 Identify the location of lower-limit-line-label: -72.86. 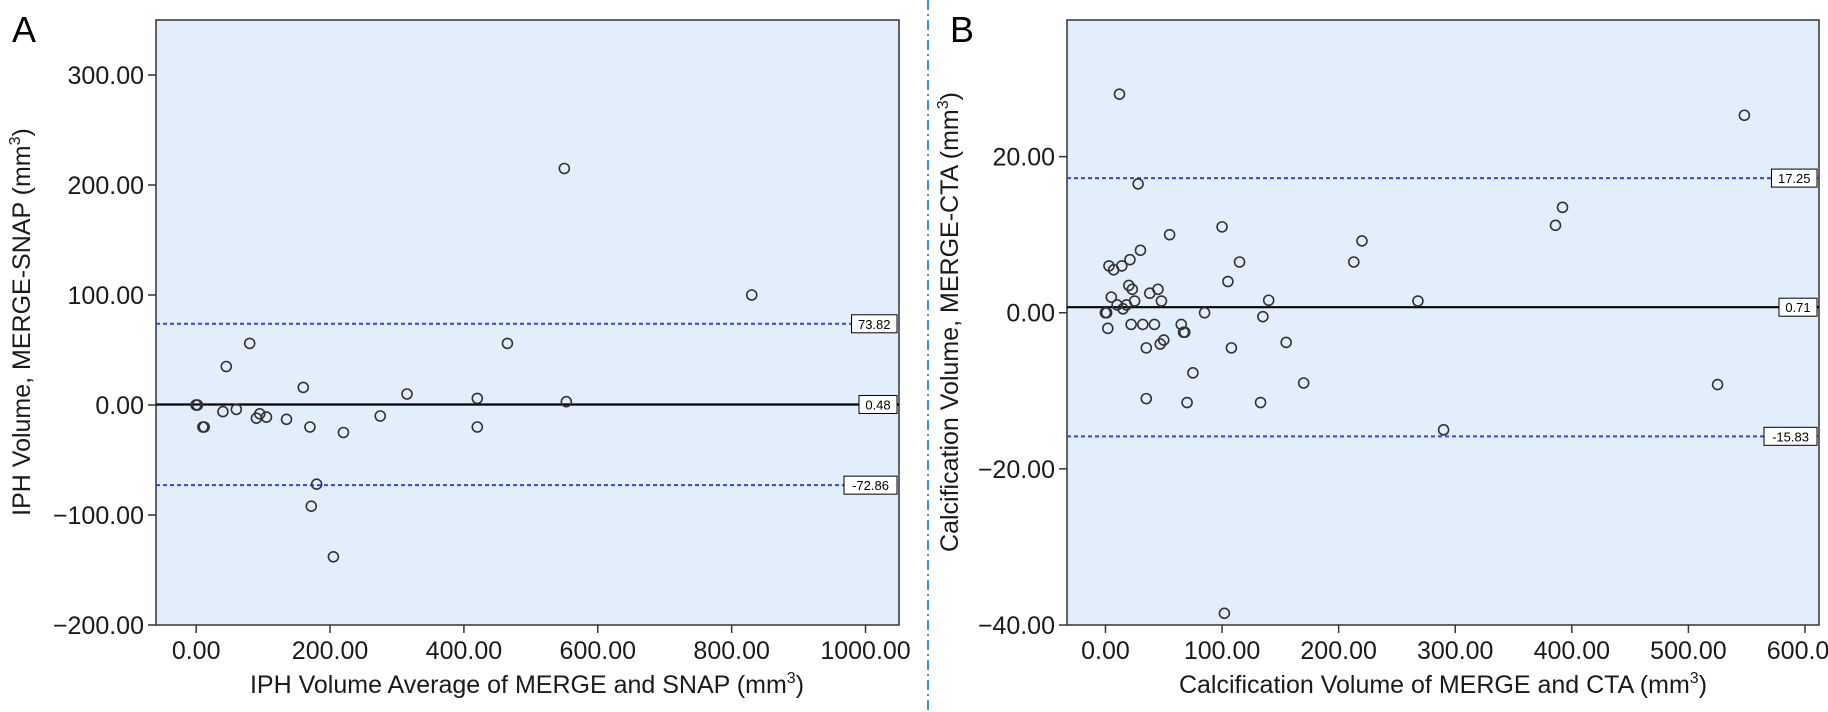
(870, 485).